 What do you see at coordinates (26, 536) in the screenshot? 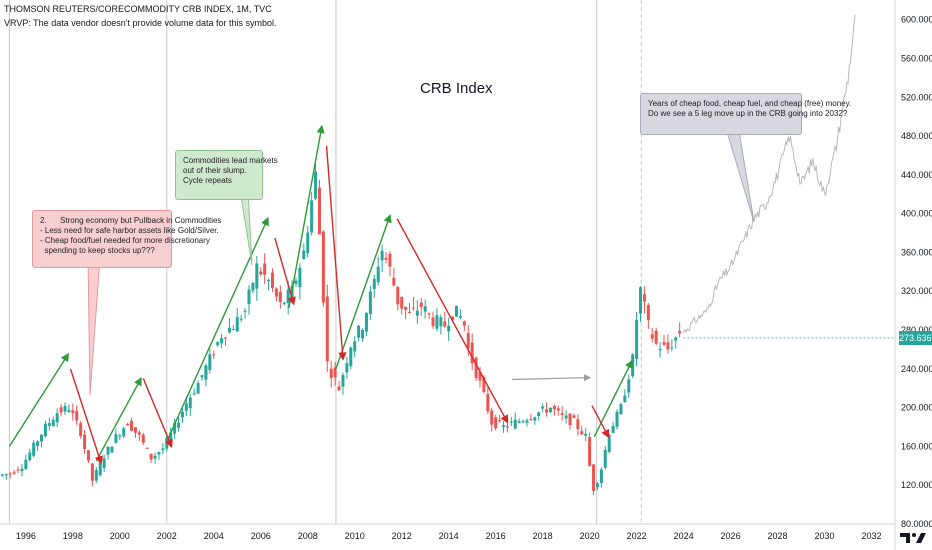
I see `x-tick-label: 1996` at bounding box center [26, 536].